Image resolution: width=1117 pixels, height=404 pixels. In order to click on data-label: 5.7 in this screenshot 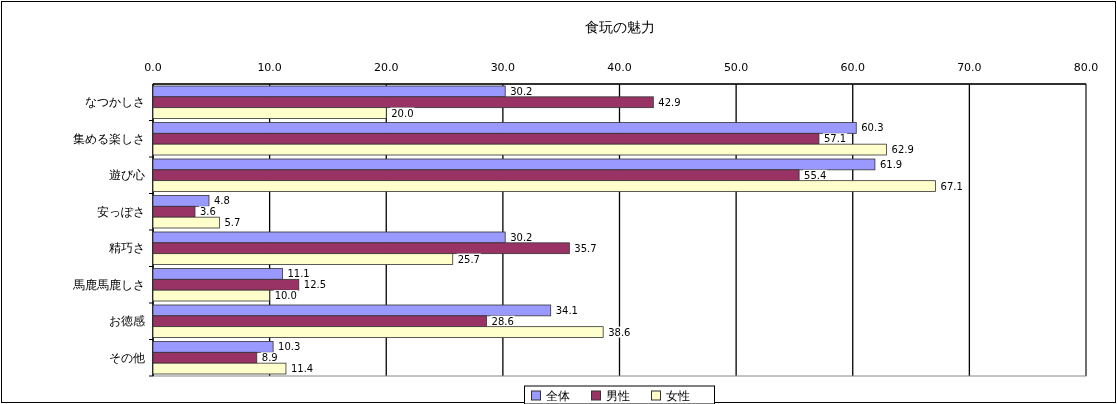, I will do `click(232, 223)`.